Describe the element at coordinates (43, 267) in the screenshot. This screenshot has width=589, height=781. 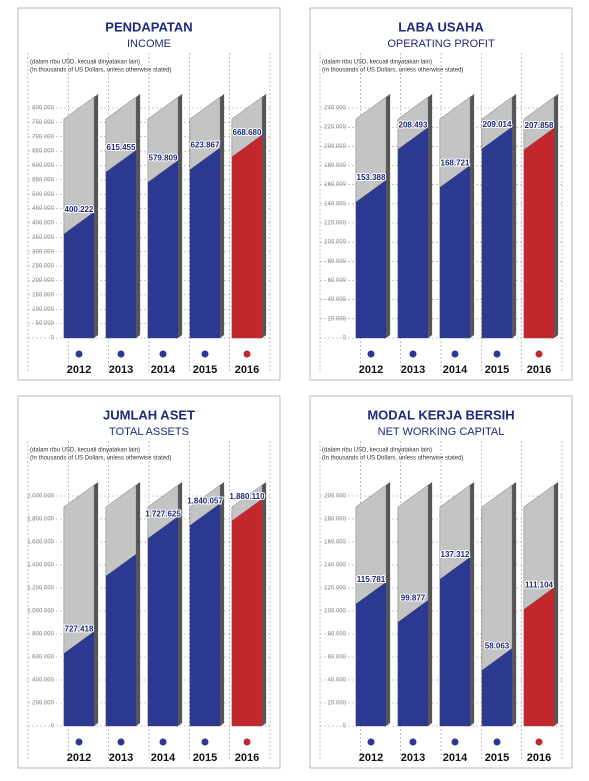
I see `y-tick-label: 250.000` at that location.